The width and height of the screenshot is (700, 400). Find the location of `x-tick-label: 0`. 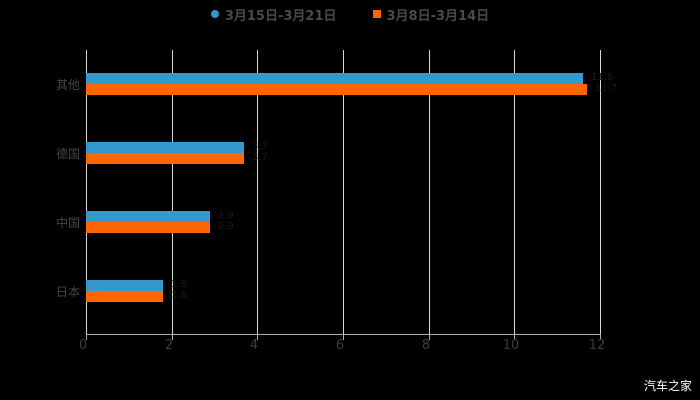

x-tick-label: 0 is located at coordinates (83, 345).